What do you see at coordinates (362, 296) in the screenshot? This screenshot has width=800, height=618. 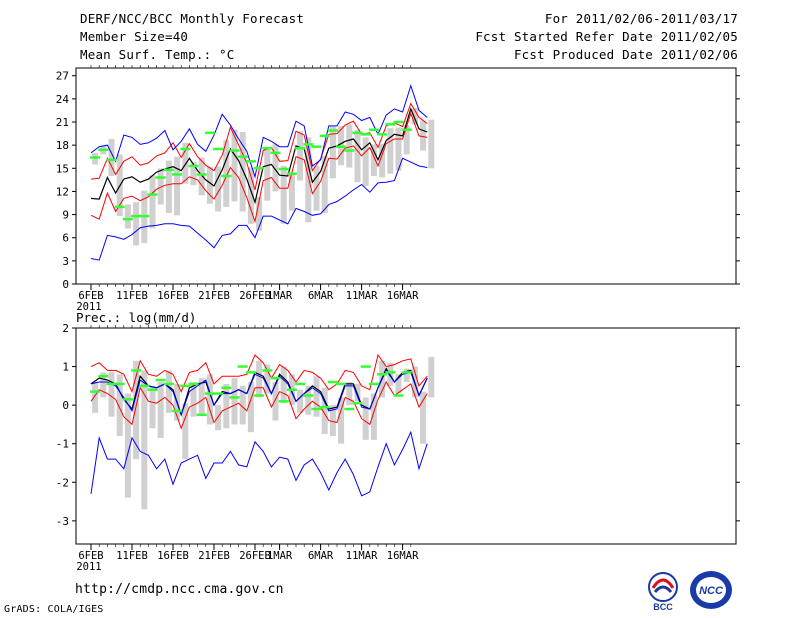 I see `temp-xtick-label: 11MAR` at bounding box center [362, 296].